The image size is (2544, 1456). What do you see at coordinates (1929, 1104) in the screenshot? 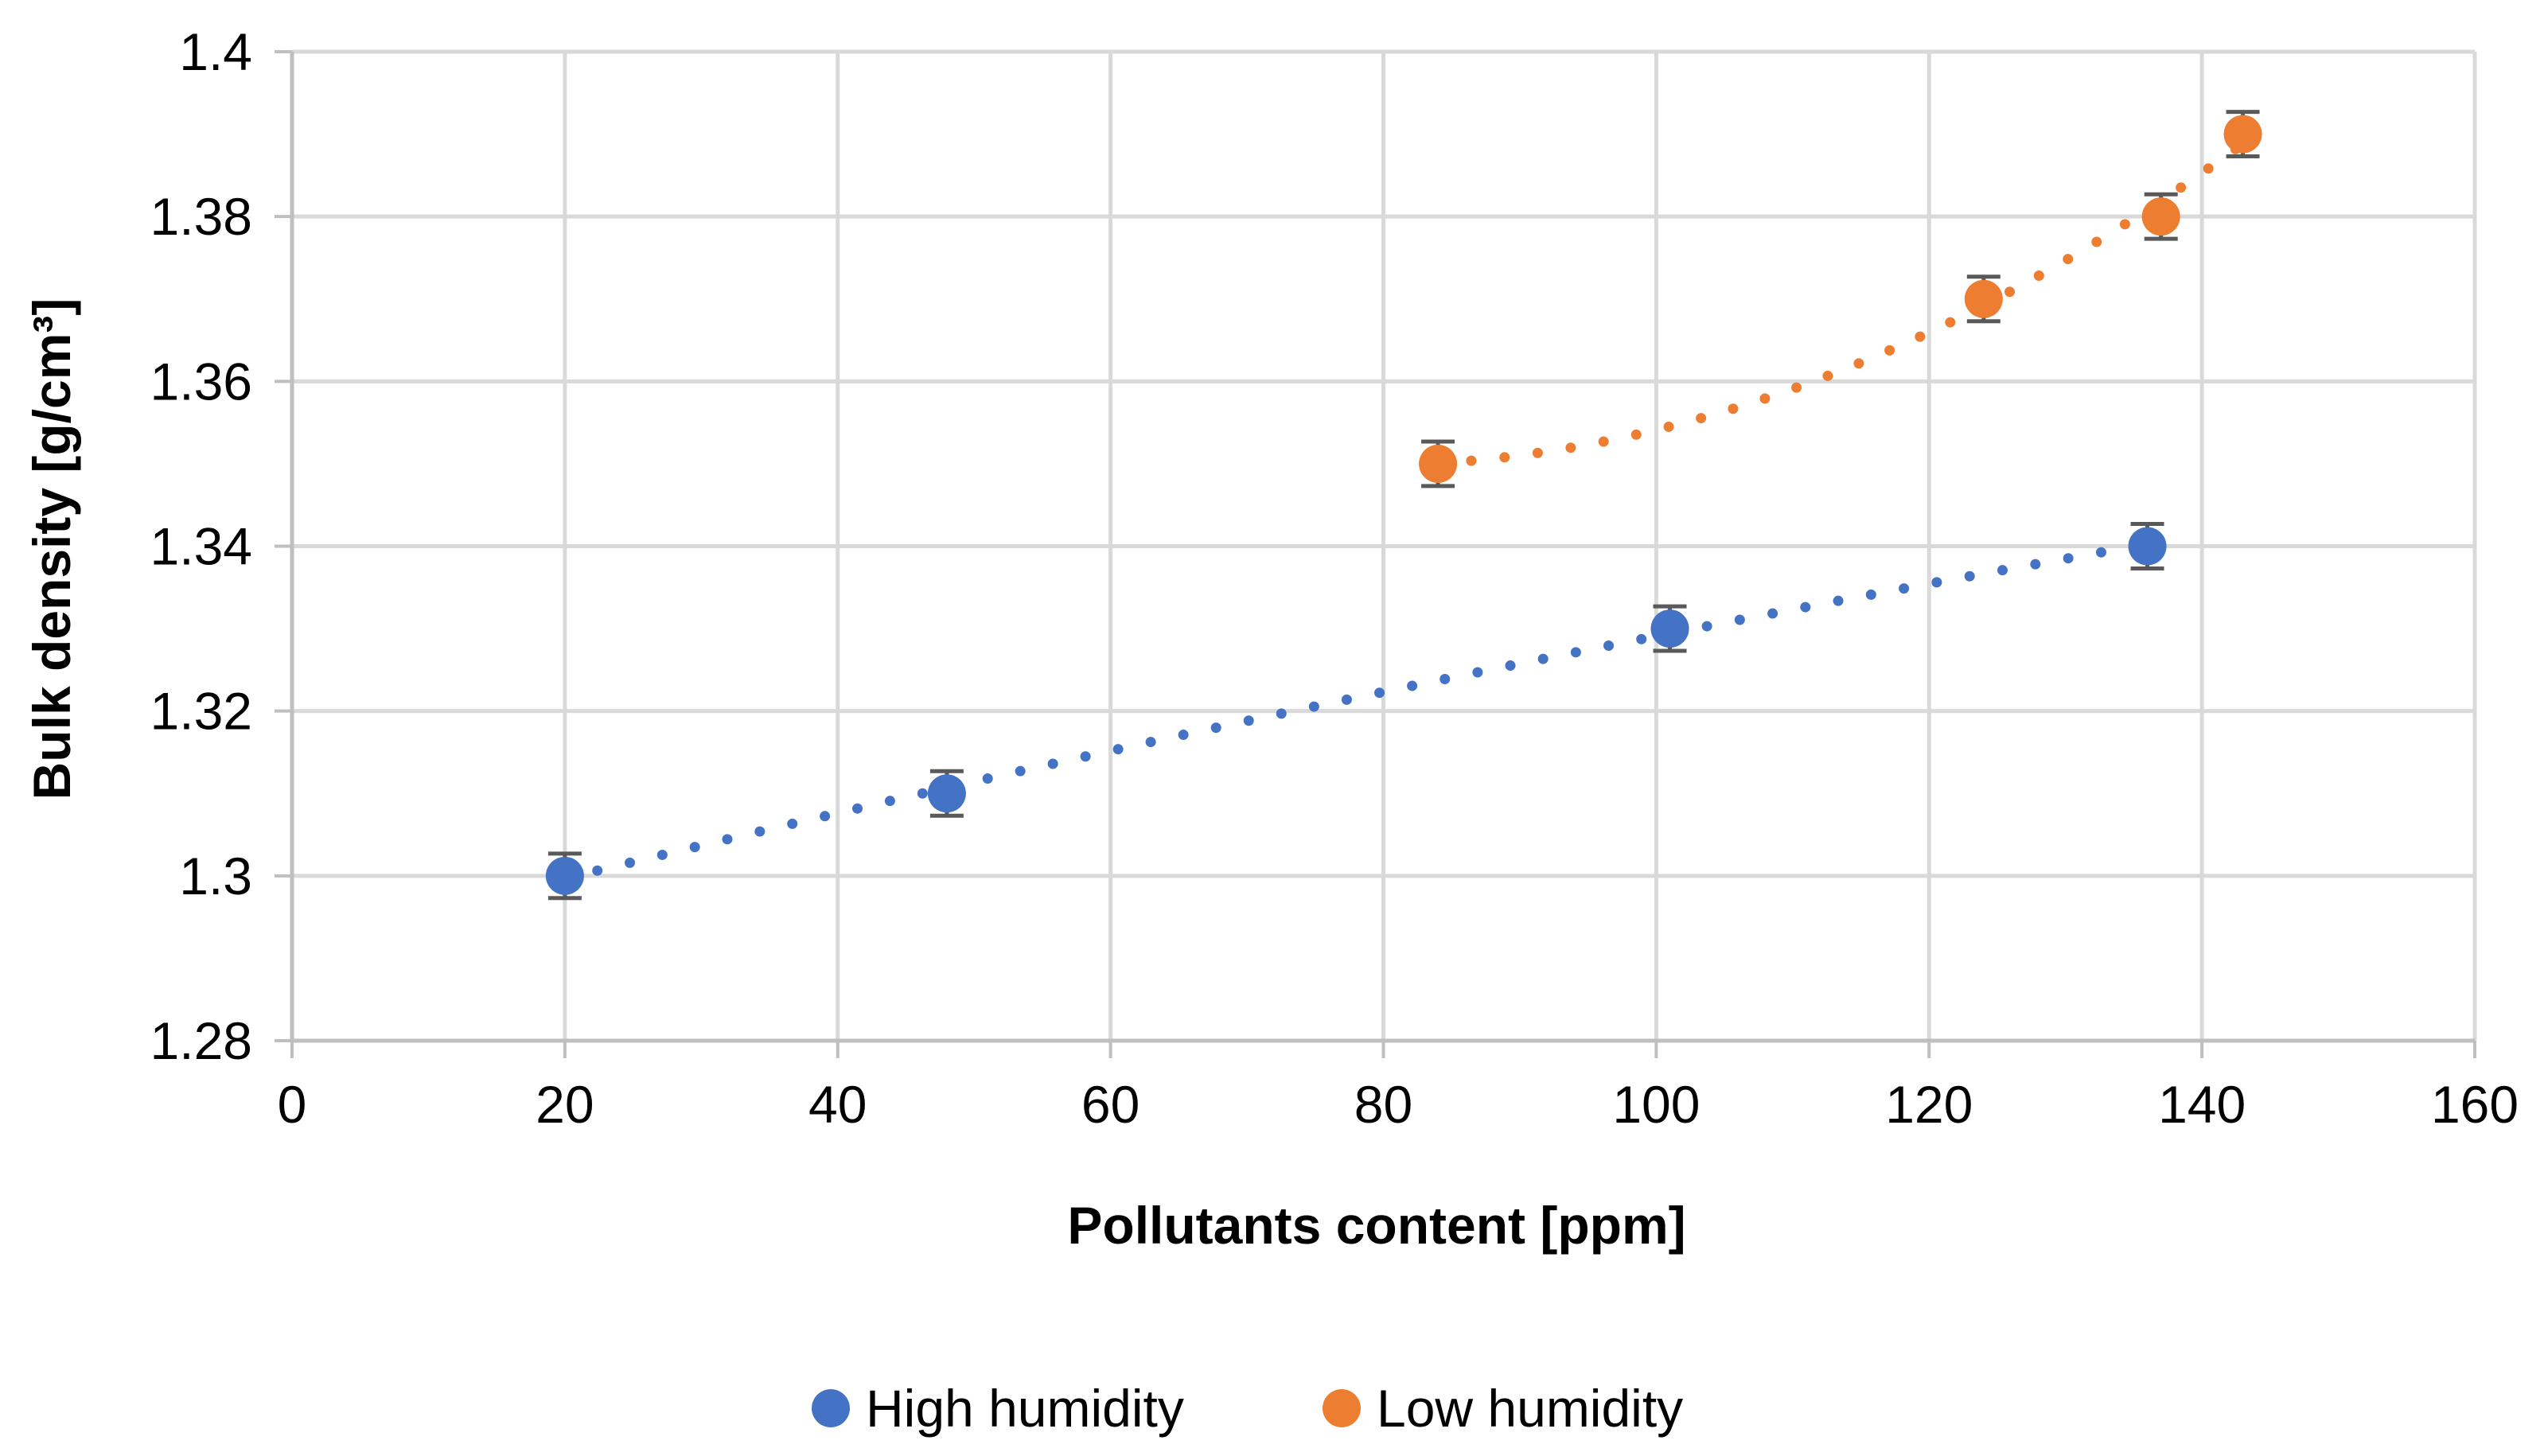
I see `x-tick-label: 120` at bounding box center [1929, 1104].